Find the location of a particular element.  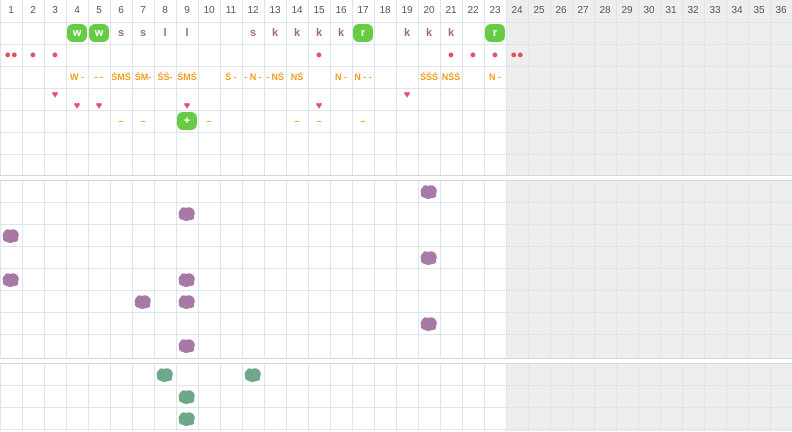

orange-mark: ŚMŚ is located at coordinates (121, 77).